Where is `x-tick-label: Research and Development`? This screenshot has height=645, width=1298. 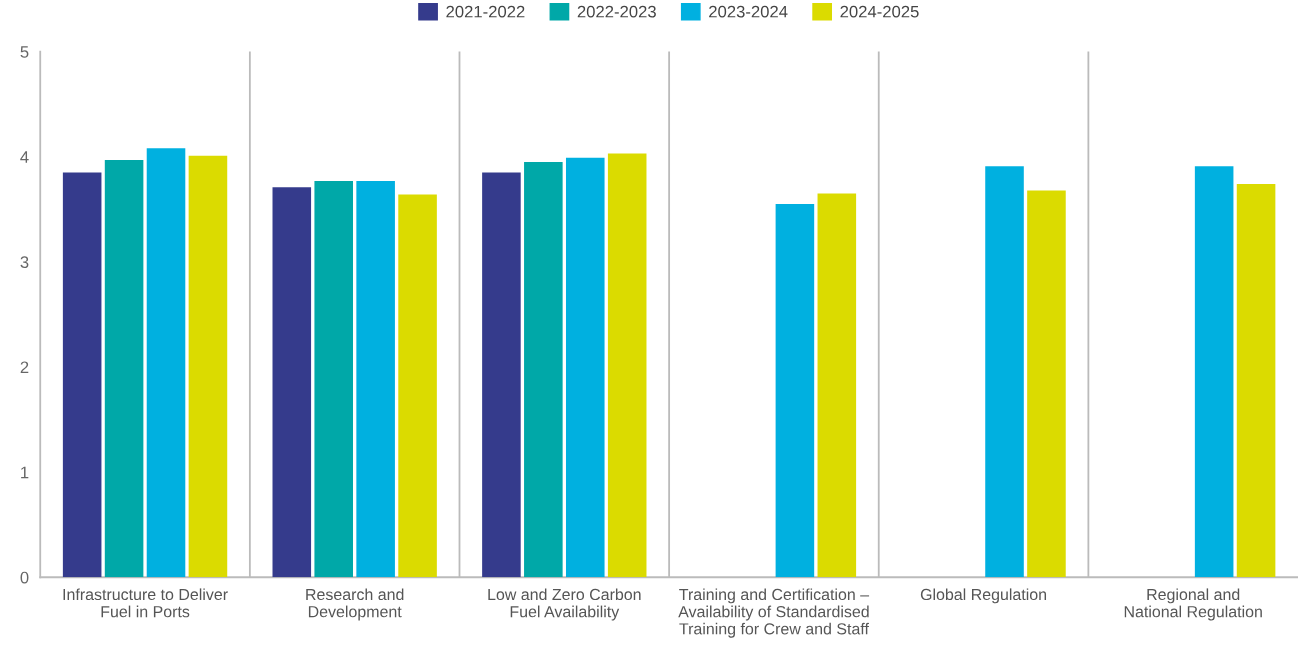
x-tick-label: Research and Development is located at coordinates (355, 604).